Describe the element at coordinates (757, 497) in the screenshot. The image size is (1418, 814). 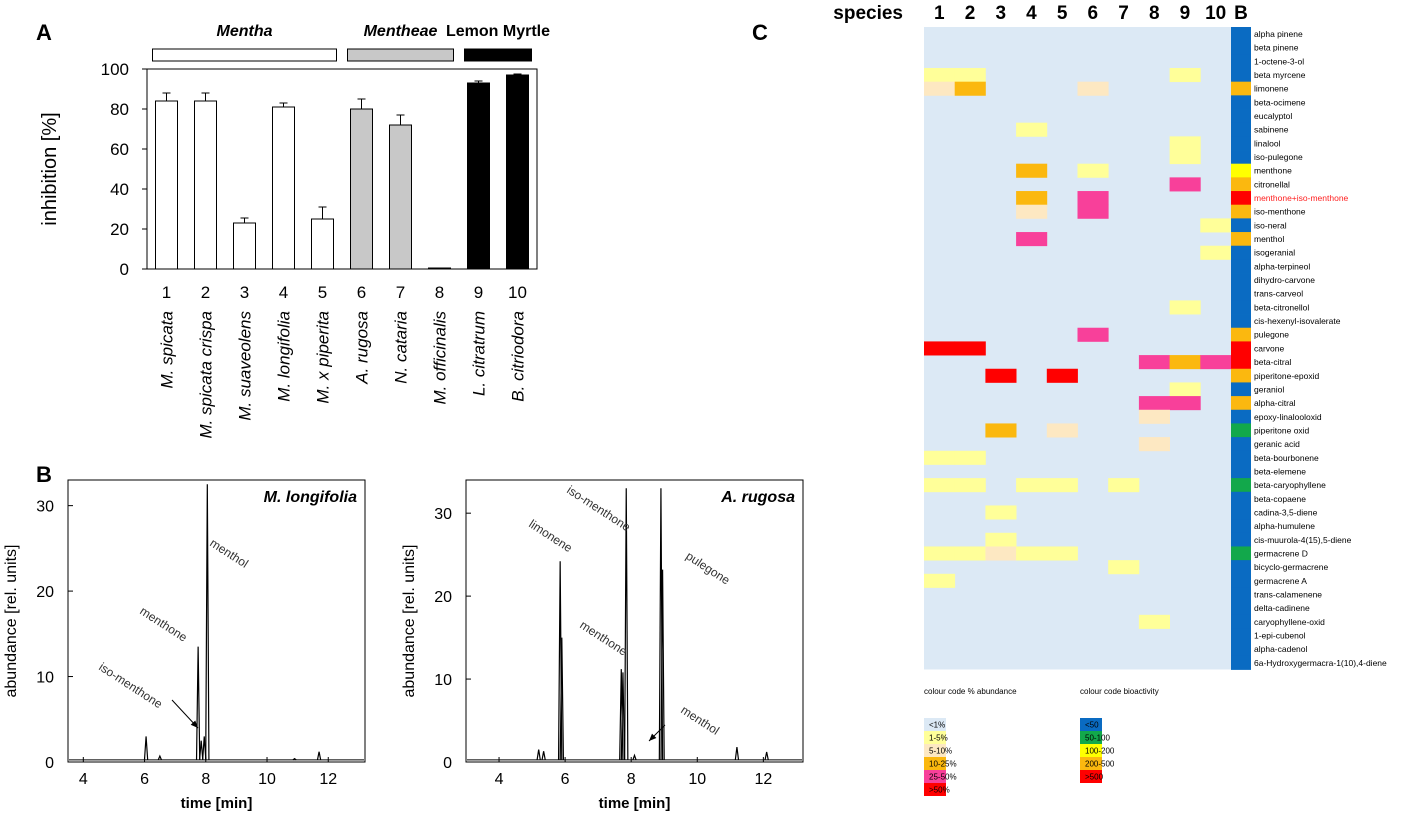
I see `chart-title: A. rugosa` at that location.